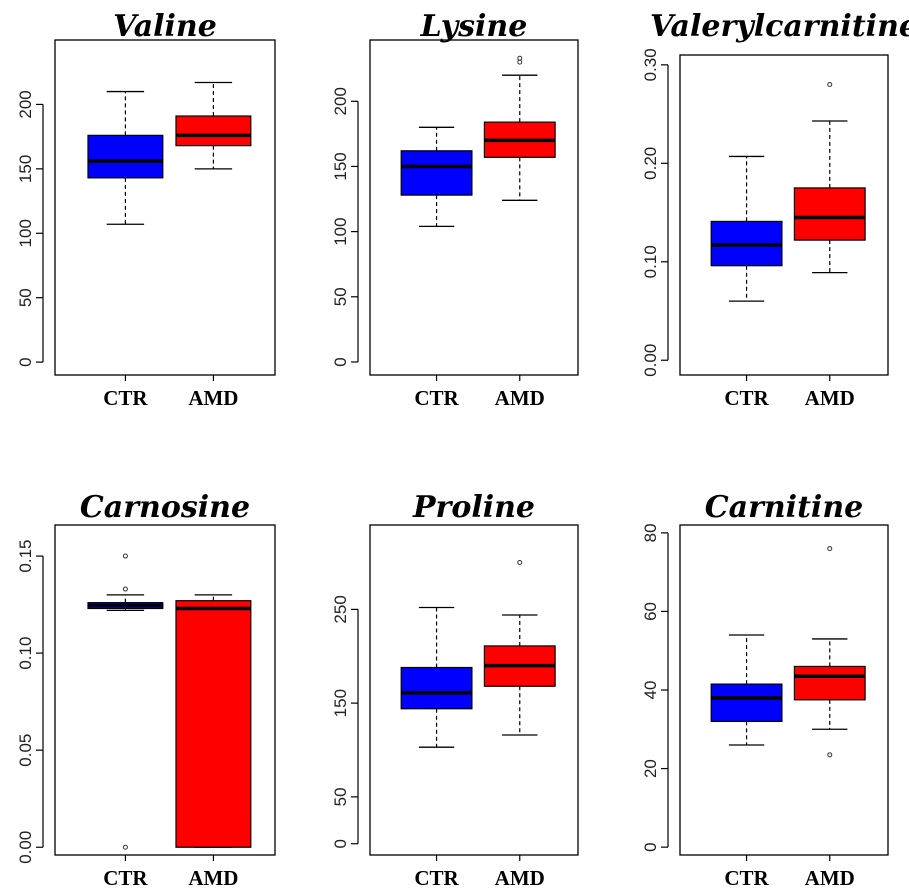  What do you see at coordinates (145, 690) in the screenshot?
I see `panel-carnosine: Carnosine 0.00 0.05 0.10 0.15 CTR AMD` at bounding box center [145, 690].